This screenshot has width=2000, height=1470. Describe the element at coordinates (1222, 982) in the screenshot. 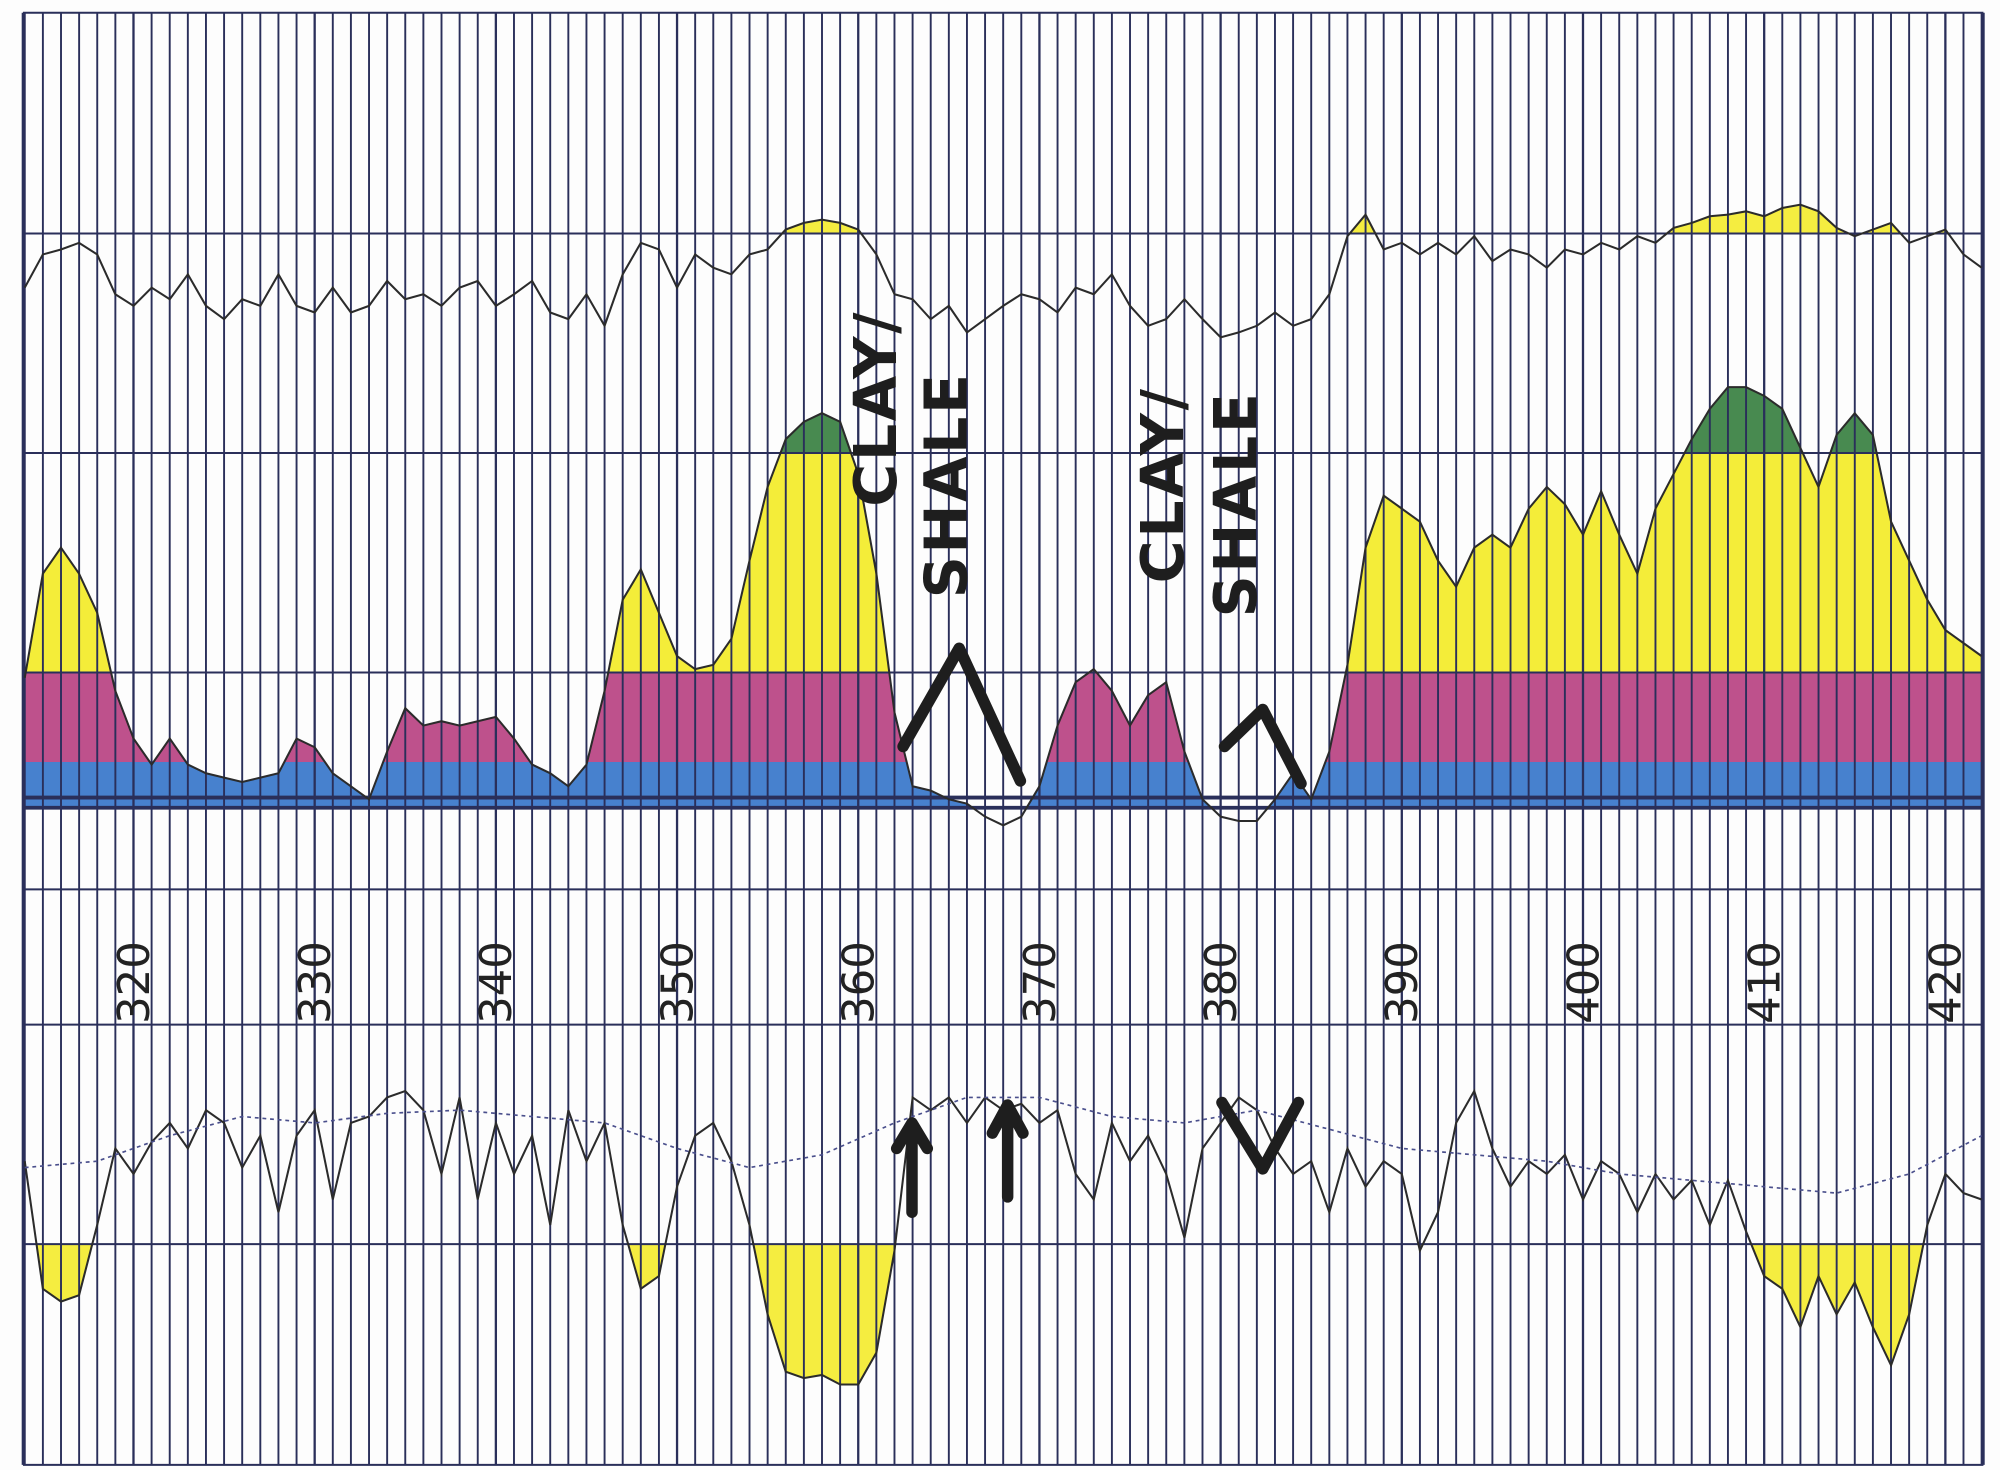

I see `depth-label: 380` at that location.